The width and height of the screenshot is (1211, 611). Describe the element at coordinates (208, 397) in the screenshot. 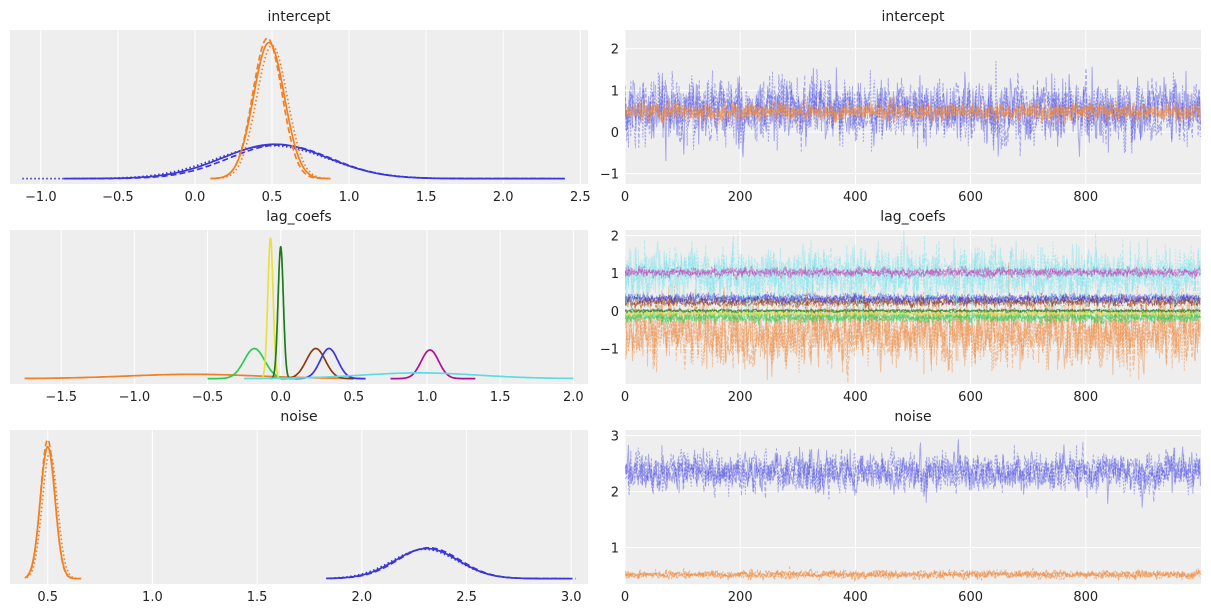

I see `x-tick-label: −0.5` at that location.